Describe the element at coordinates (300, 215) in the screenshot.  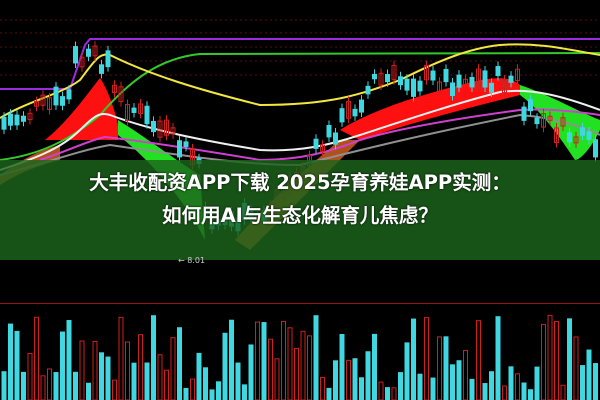
I see `headline-line-2: 如何用AI与生态化解育儿焦虑？` at that location.